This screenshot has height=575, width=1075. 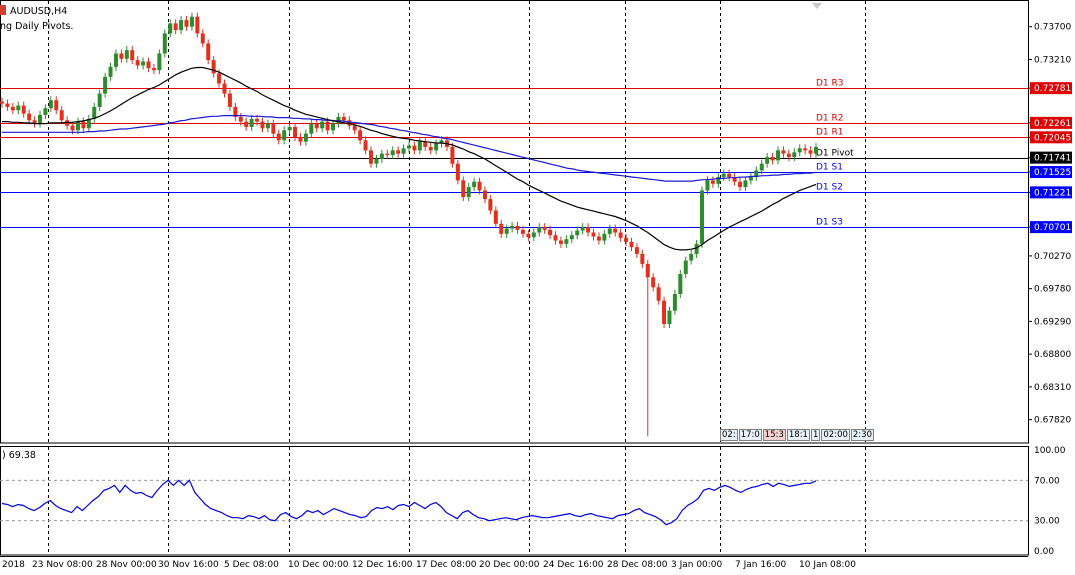 I want to click on pivot-label: D1 R2, so click(x=830, y=119).